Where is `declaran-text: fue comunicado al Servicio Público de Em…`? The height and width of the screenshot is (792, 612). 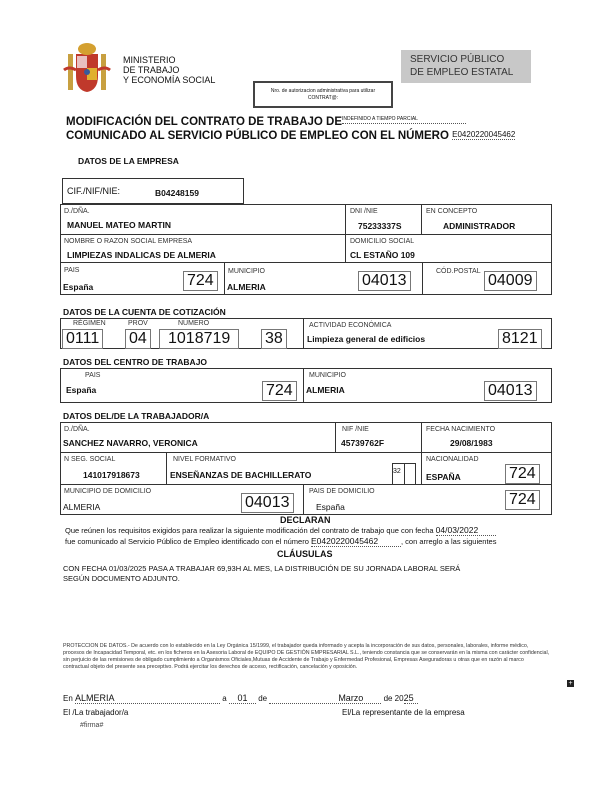
declaran-text: fue comunicado al Servicio Público de Em… is located at coordinates (187, 541).